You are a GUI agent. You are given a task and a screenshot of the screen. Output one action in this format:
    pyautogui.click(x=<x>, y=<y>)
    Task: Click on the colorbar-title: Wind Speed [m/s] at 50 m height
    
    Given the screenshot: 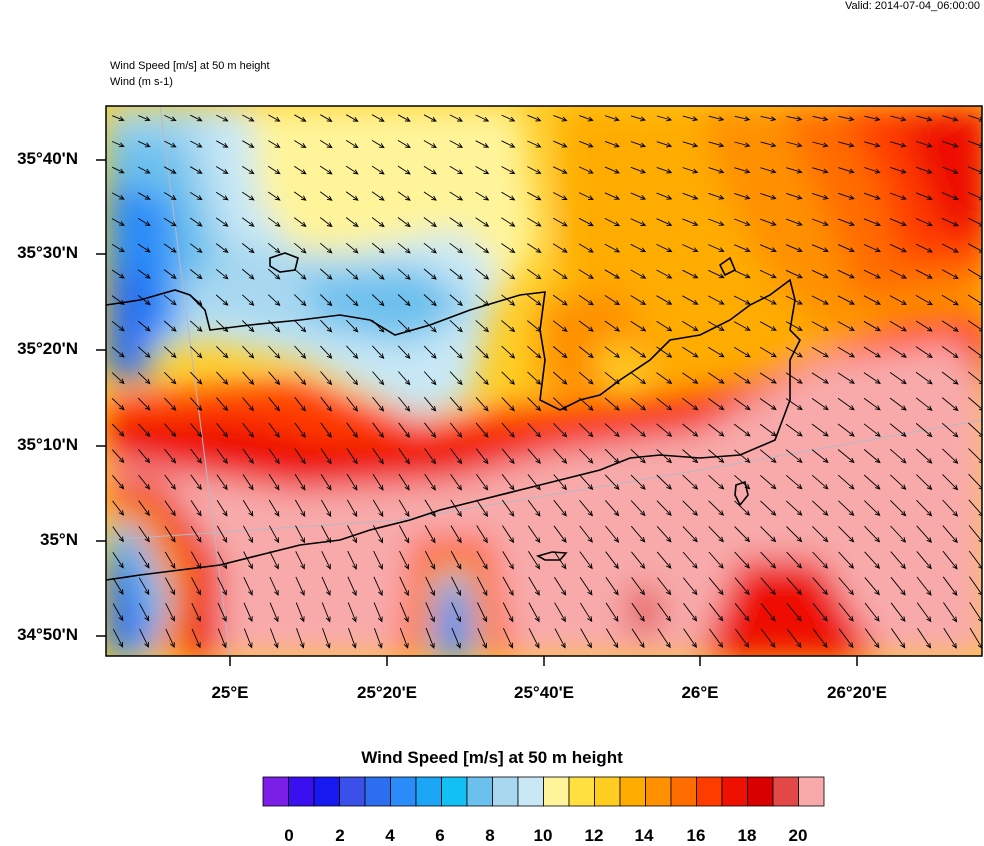 What is the action you would take?
    pyautogui.click(x=492, y=757)
    